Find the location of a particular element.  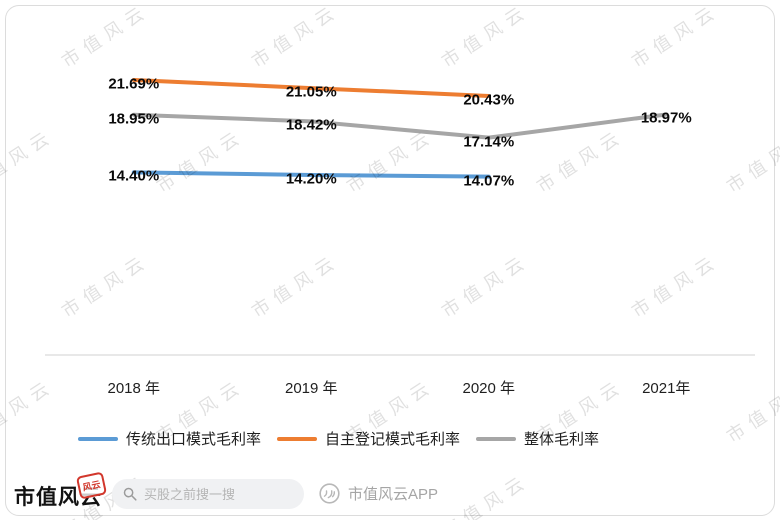

chart-legend: 传统出口模式毛利率 自主登记模式毛利率 整体毛利率 is located at coordinates (338, 438).